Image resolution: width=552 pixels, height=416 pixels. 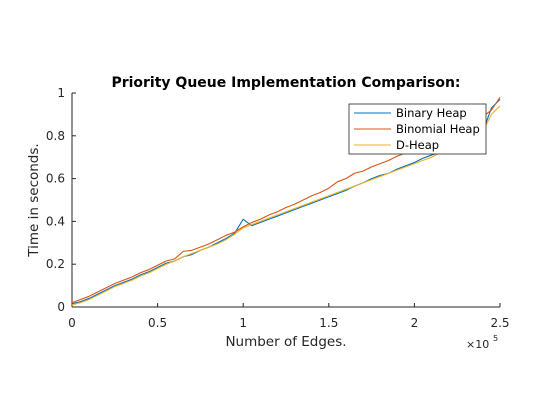 I want to click on y-tick-label: 1, so click(x=61, y=93).